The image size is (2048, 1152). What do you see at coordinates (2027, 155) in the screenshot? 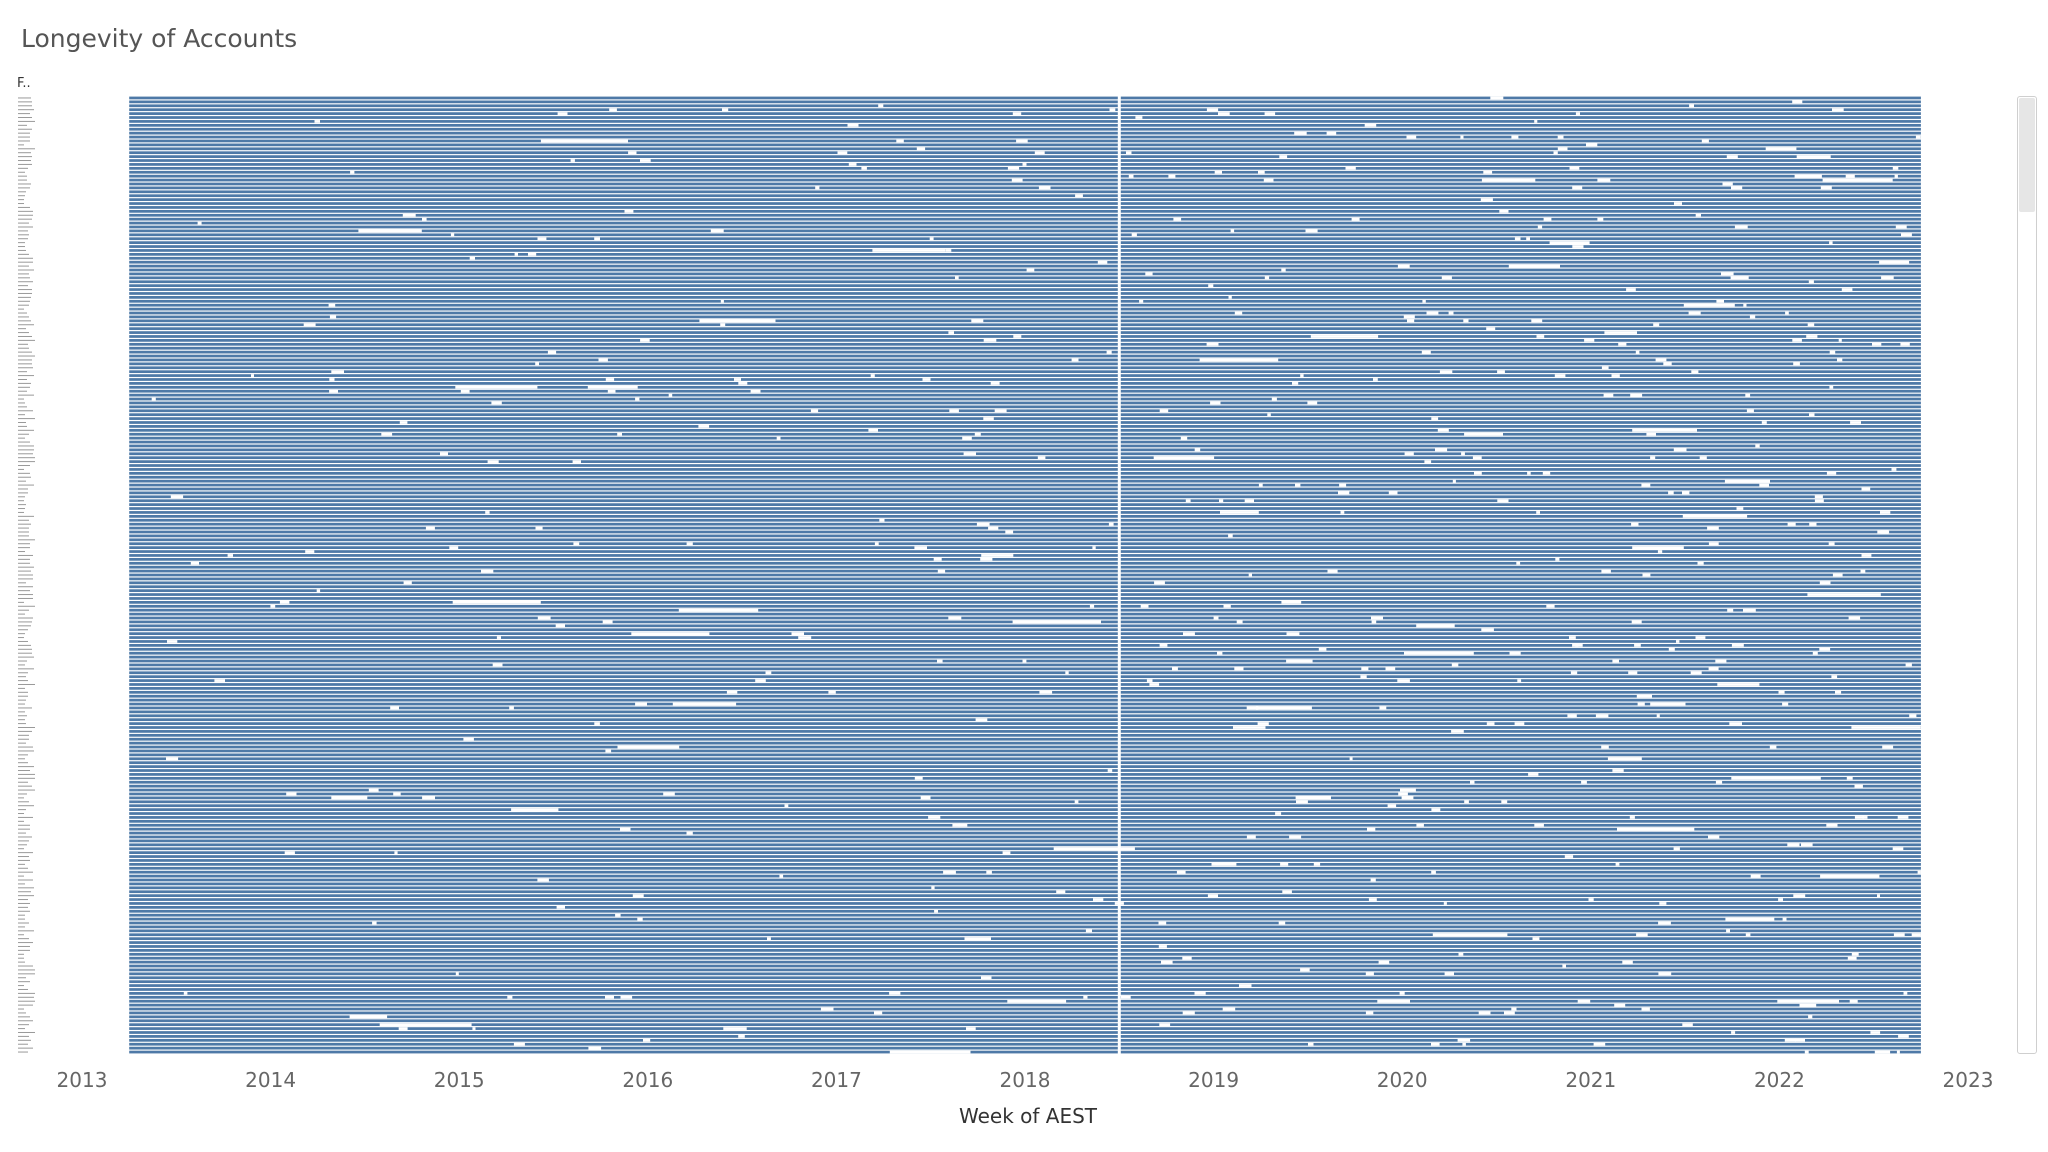
I see `scrollbar-thumb` at bounding box center [2027, 155].